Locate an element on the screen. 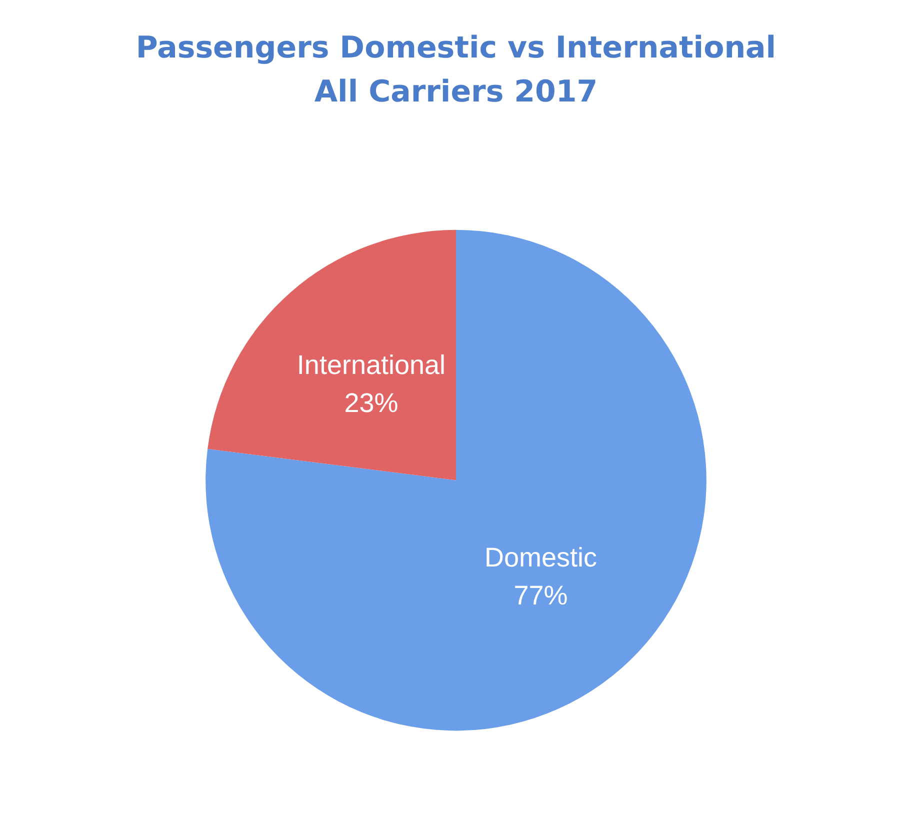 This screenshot has width=912, height=821. data-label: 77% is located at coordinates (541, 595).